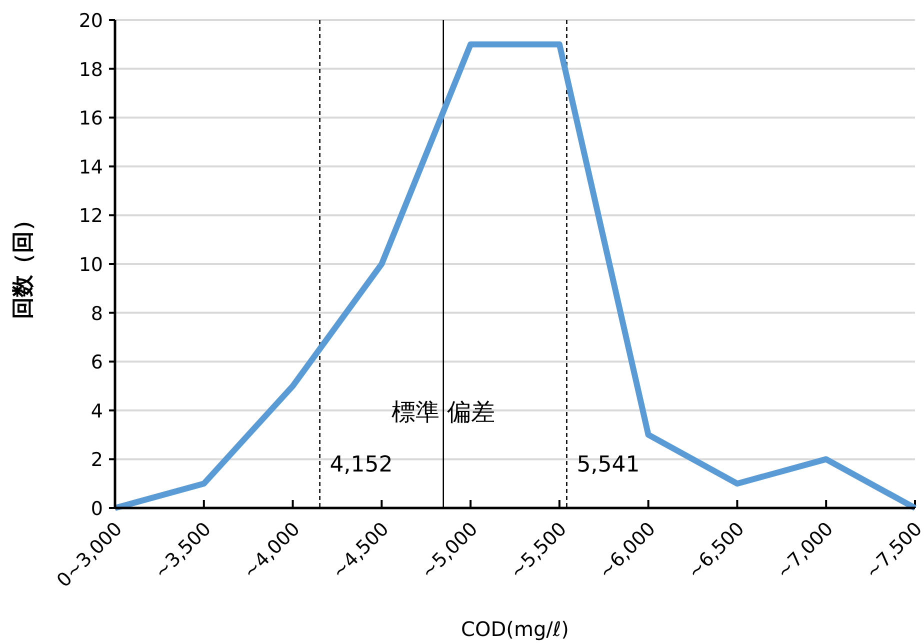  Describe the element at coordinates (515, 629) in the screenshot. I see `x-axis-title: COD(mg/ℓ)` at that location.